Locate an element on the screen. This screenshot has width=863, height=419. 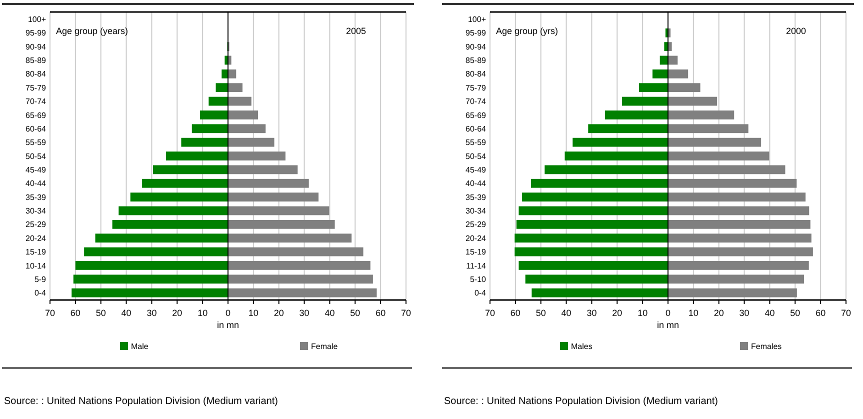
legend-label: Male is located at coordinates (140, 346).